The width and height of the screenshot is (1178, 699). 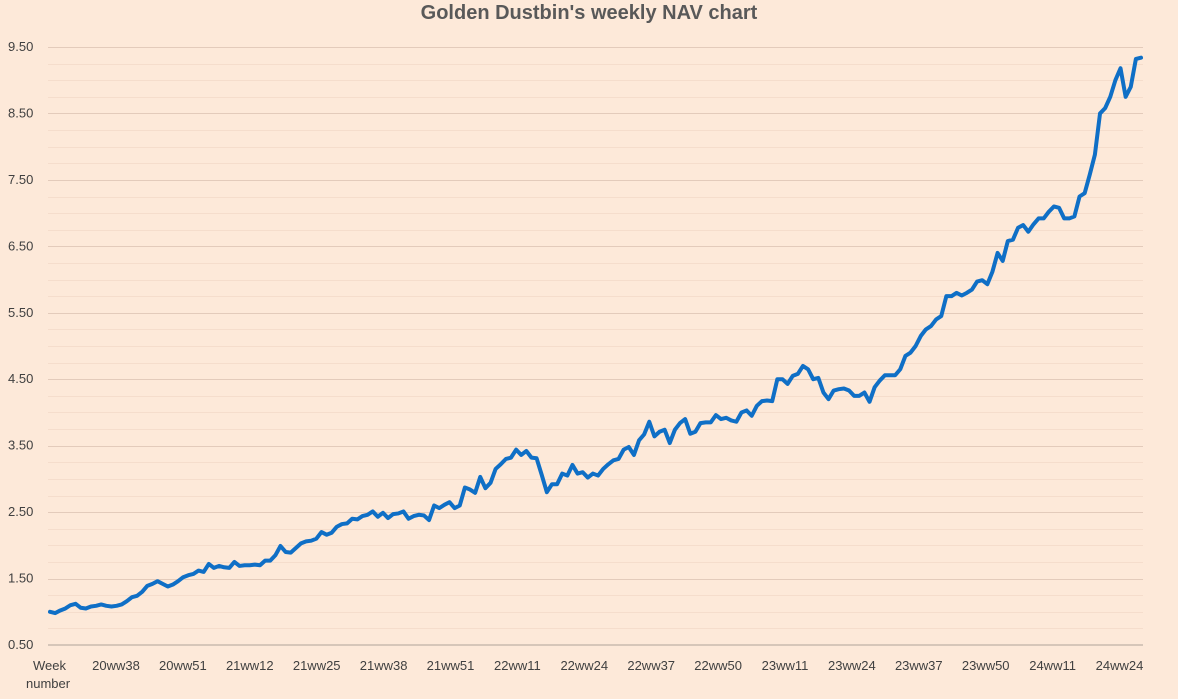 What do you see at coordinates (718, 665) in the screenshot?
I see `x-tick-label: 22ww50` at bounding box center [718, 665].